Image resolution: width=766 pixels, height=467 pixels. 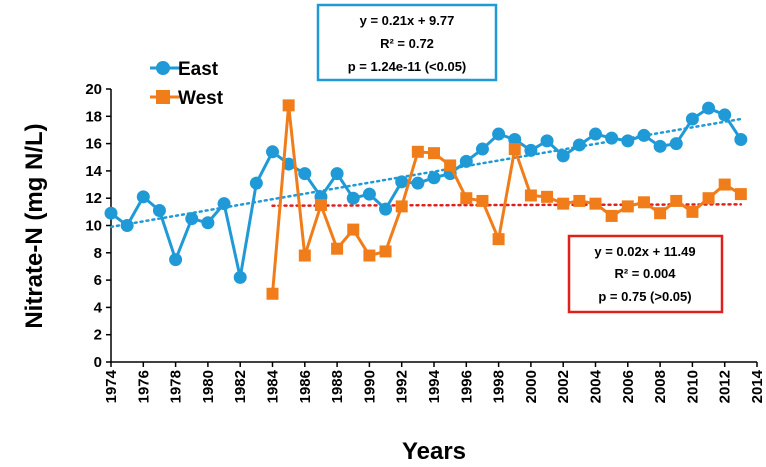 I want to click on y-tick-label: 2, so click(x=98, y=335).